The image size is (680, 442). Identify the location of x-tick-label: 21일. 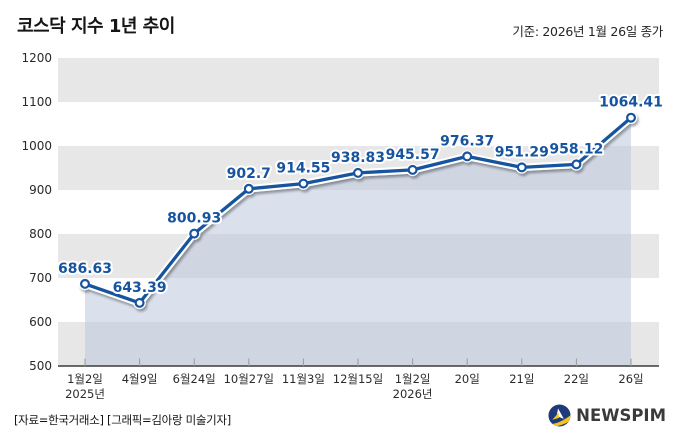
(521, 379).